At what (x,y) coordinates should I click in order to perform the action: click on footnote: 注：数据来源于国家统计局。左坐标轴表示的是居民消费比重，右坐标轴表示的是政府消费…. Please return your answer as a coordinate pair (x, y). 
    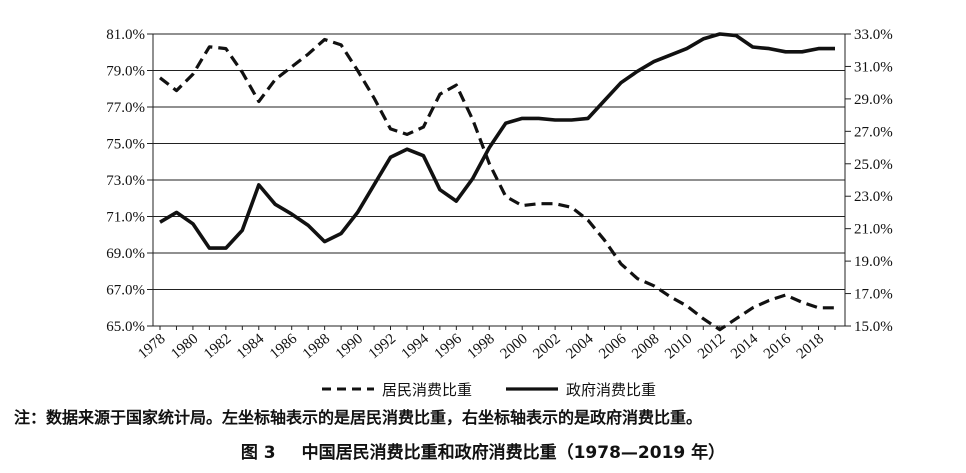
    Looking at the image, I should click on (358, 417).